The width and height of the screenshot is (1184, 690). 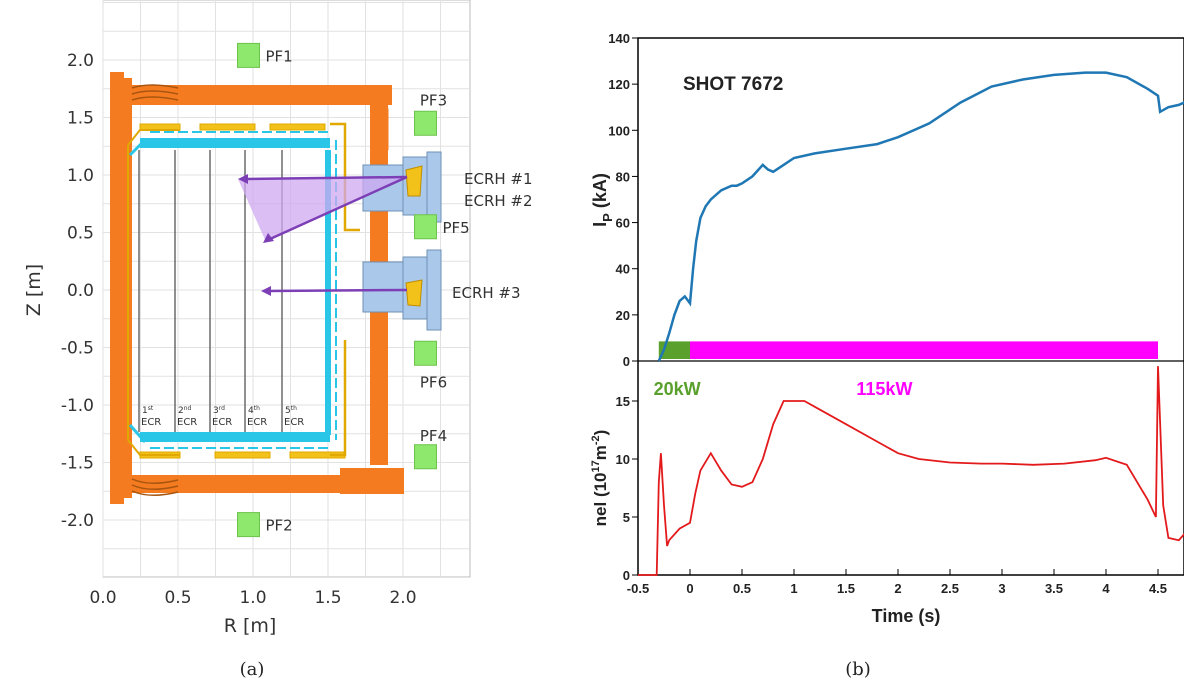 I want to click on time-tick-label: 3, so click(x=1001, y=588).